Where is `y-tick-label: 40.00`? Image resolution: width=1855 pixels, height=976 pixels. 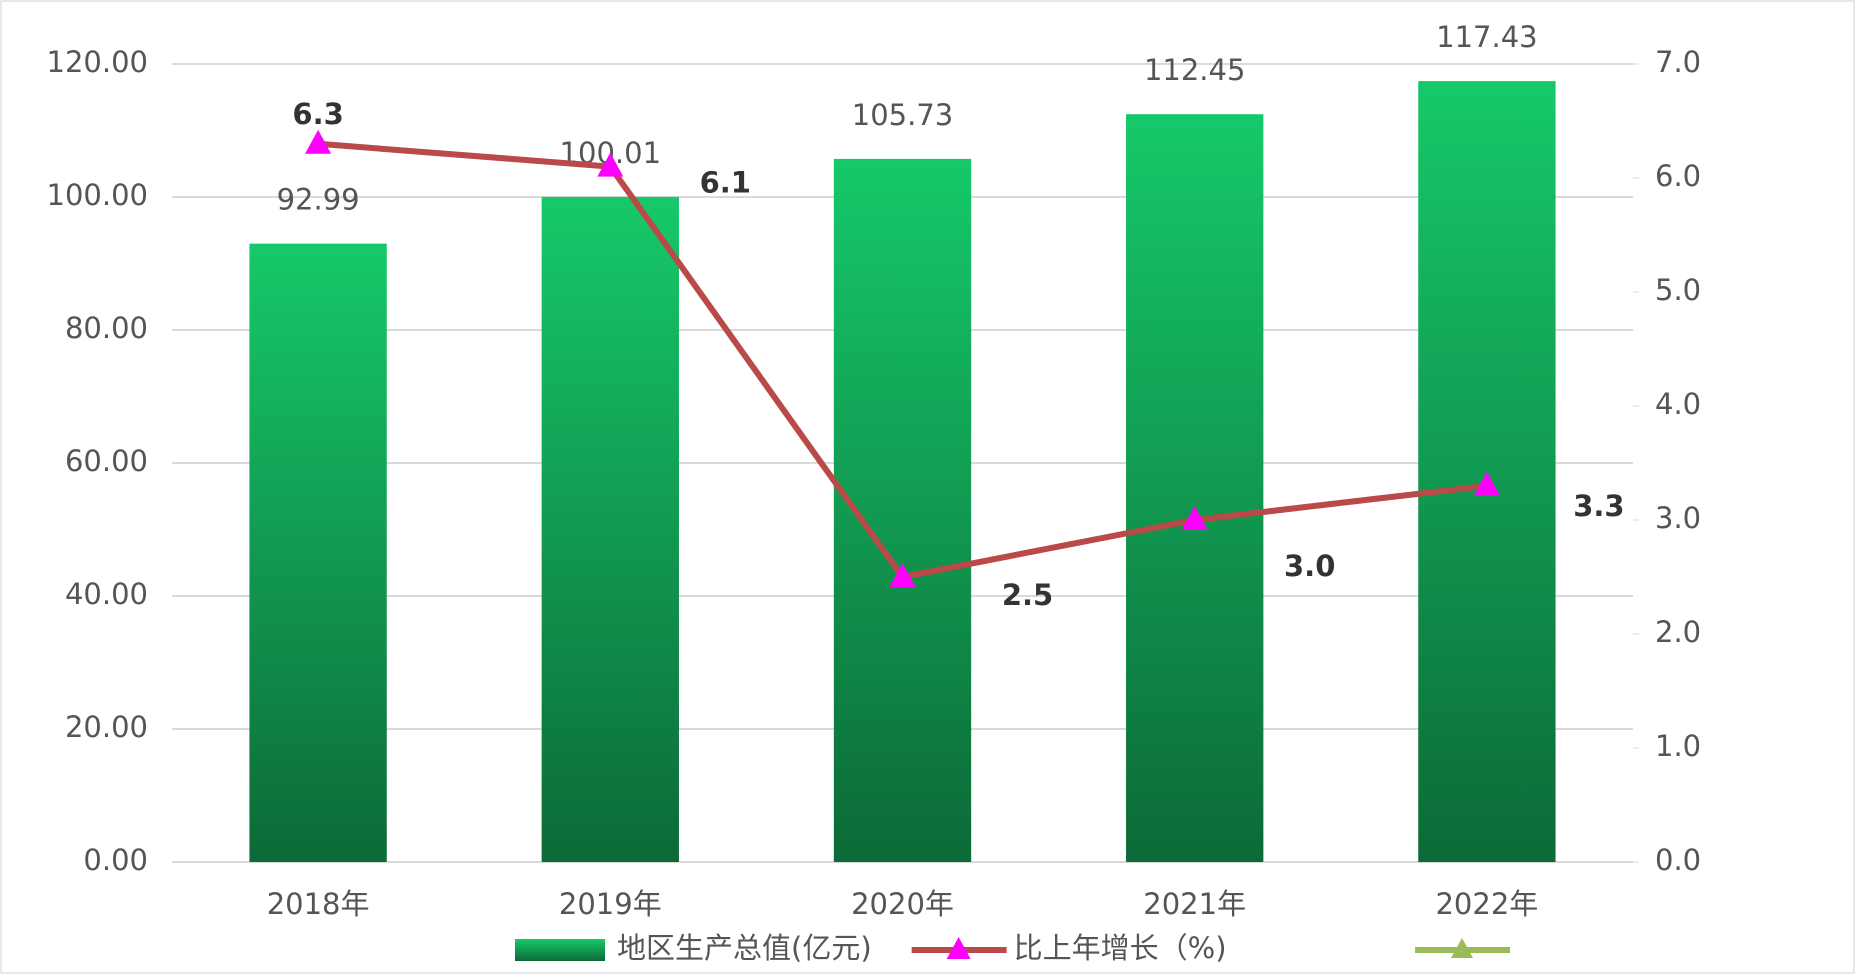 y-tick-label: 40.00 is located at coordinates (106, 594).